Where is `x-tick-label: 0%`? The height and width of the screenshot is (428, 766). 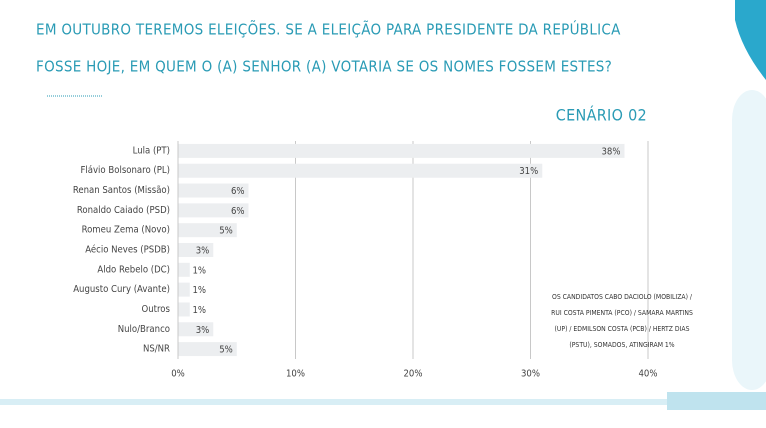 x-tick-label: 0% is located at coordinates (178, 374).